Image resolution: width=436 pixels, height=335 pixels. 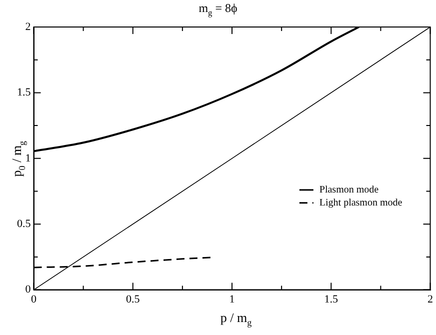 What do you see at coordinates (133, 299) in the screenshot?
I see `x-tick-label: 0.5` at bounding box center [133, 299].